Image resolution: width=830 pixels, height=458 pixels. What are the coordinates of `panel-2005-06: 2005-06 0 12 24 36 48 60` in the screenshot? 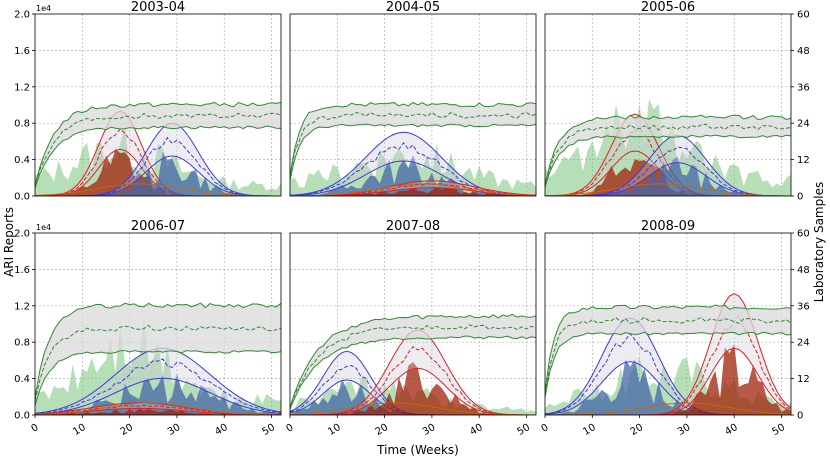 It's located at (677, 101).